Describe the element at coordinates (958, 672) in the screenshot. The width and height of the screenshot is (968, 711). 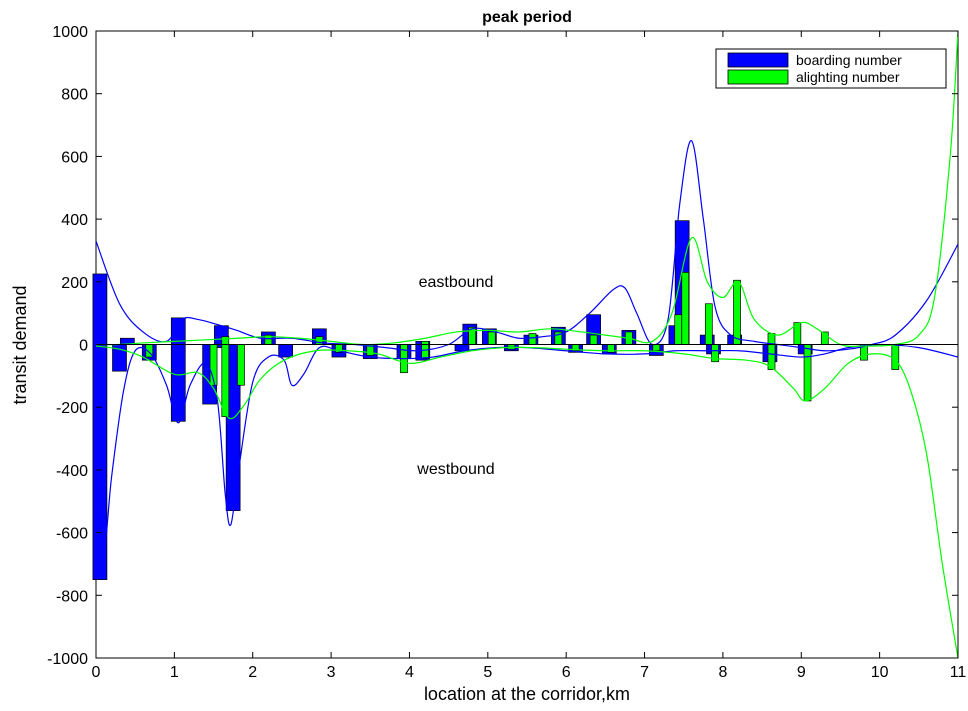
I see `x-tick-label-11: 11` at that location.